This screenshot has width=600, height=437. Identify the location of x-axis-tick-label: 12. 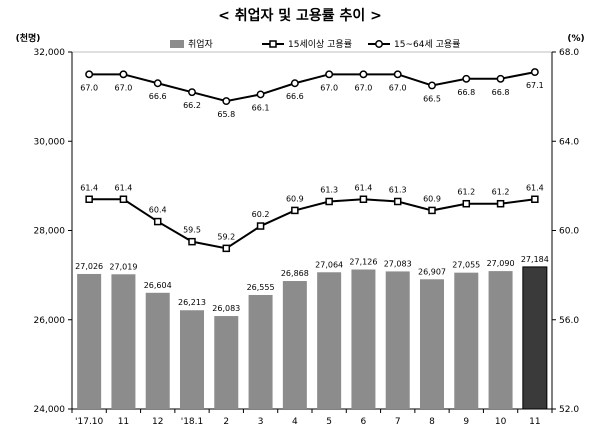
(157, 422).